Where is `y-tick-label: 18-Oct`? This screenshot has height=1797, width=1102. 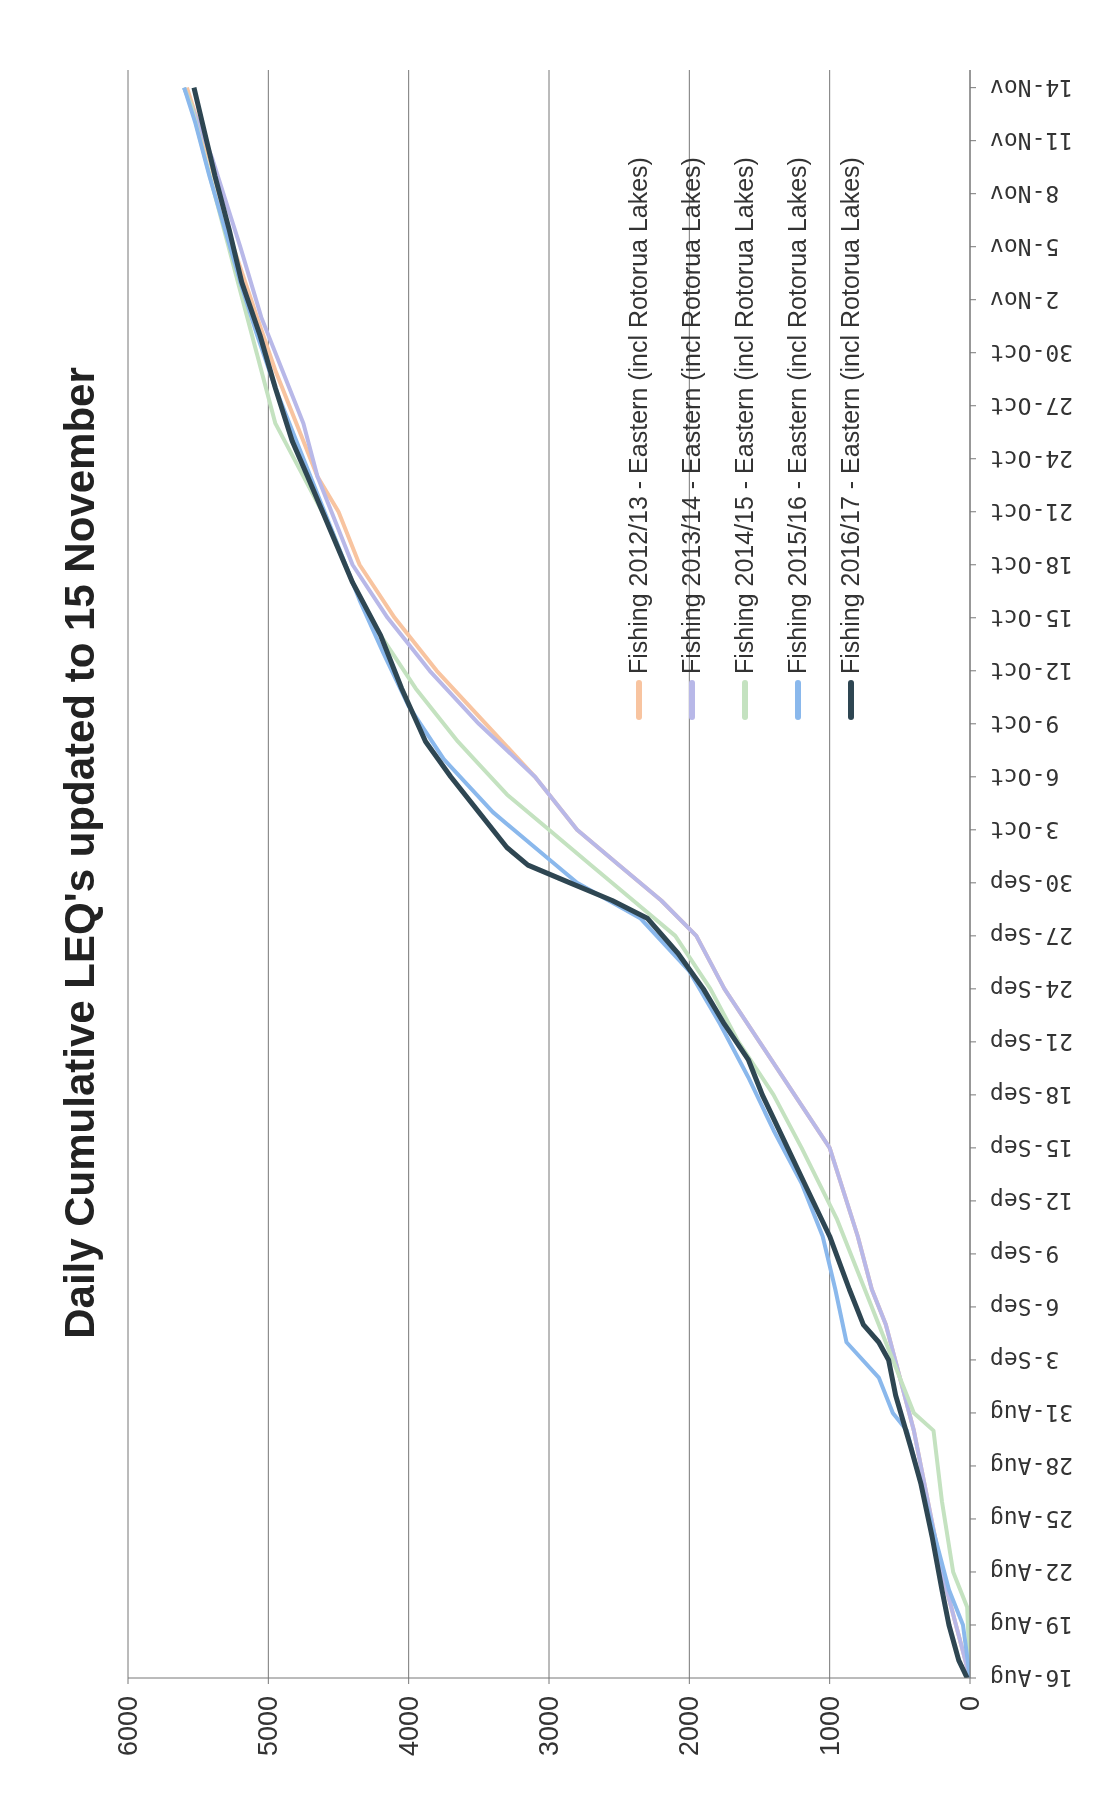
y-tick-label: 18-Oct is located at coordinates (1032, 564).